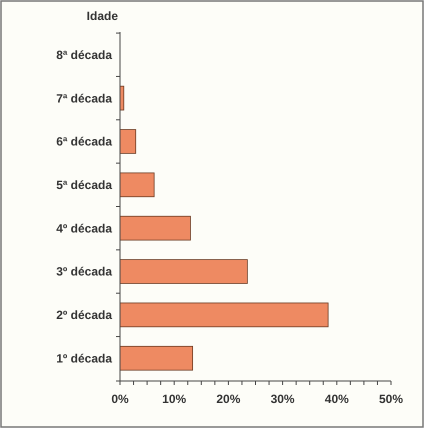  Describe the element at coordinates (84, 315) in the screenshot. I see `y-tick-label: 2º década` at that location.